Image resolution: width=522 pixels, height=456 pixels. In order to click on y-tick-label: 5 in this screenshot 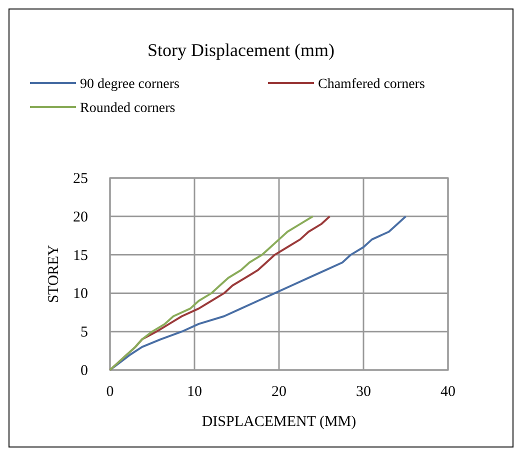, I will do `click(84, 332)`.